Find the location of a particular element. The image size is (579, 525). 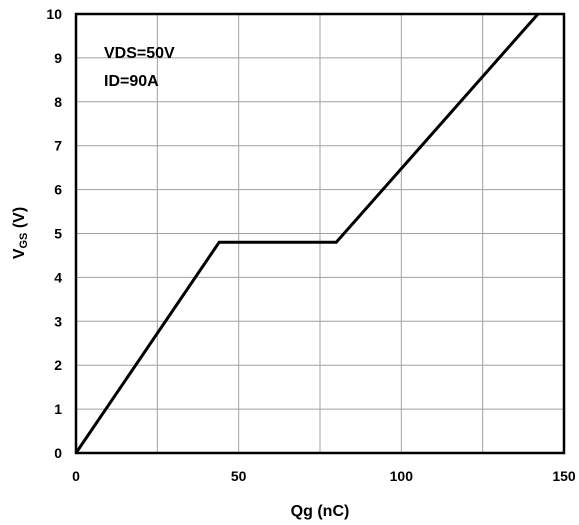

x-axis-label: Qg (nC) is located at coordinates (320, 511).